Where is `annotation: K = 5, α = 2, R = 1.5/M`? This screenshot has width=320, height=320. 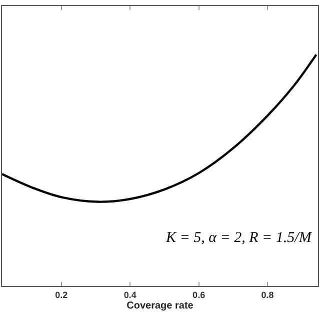 annotation: K = 5, α = 2, R = 1.5/M is located at coordinates (239, 238).